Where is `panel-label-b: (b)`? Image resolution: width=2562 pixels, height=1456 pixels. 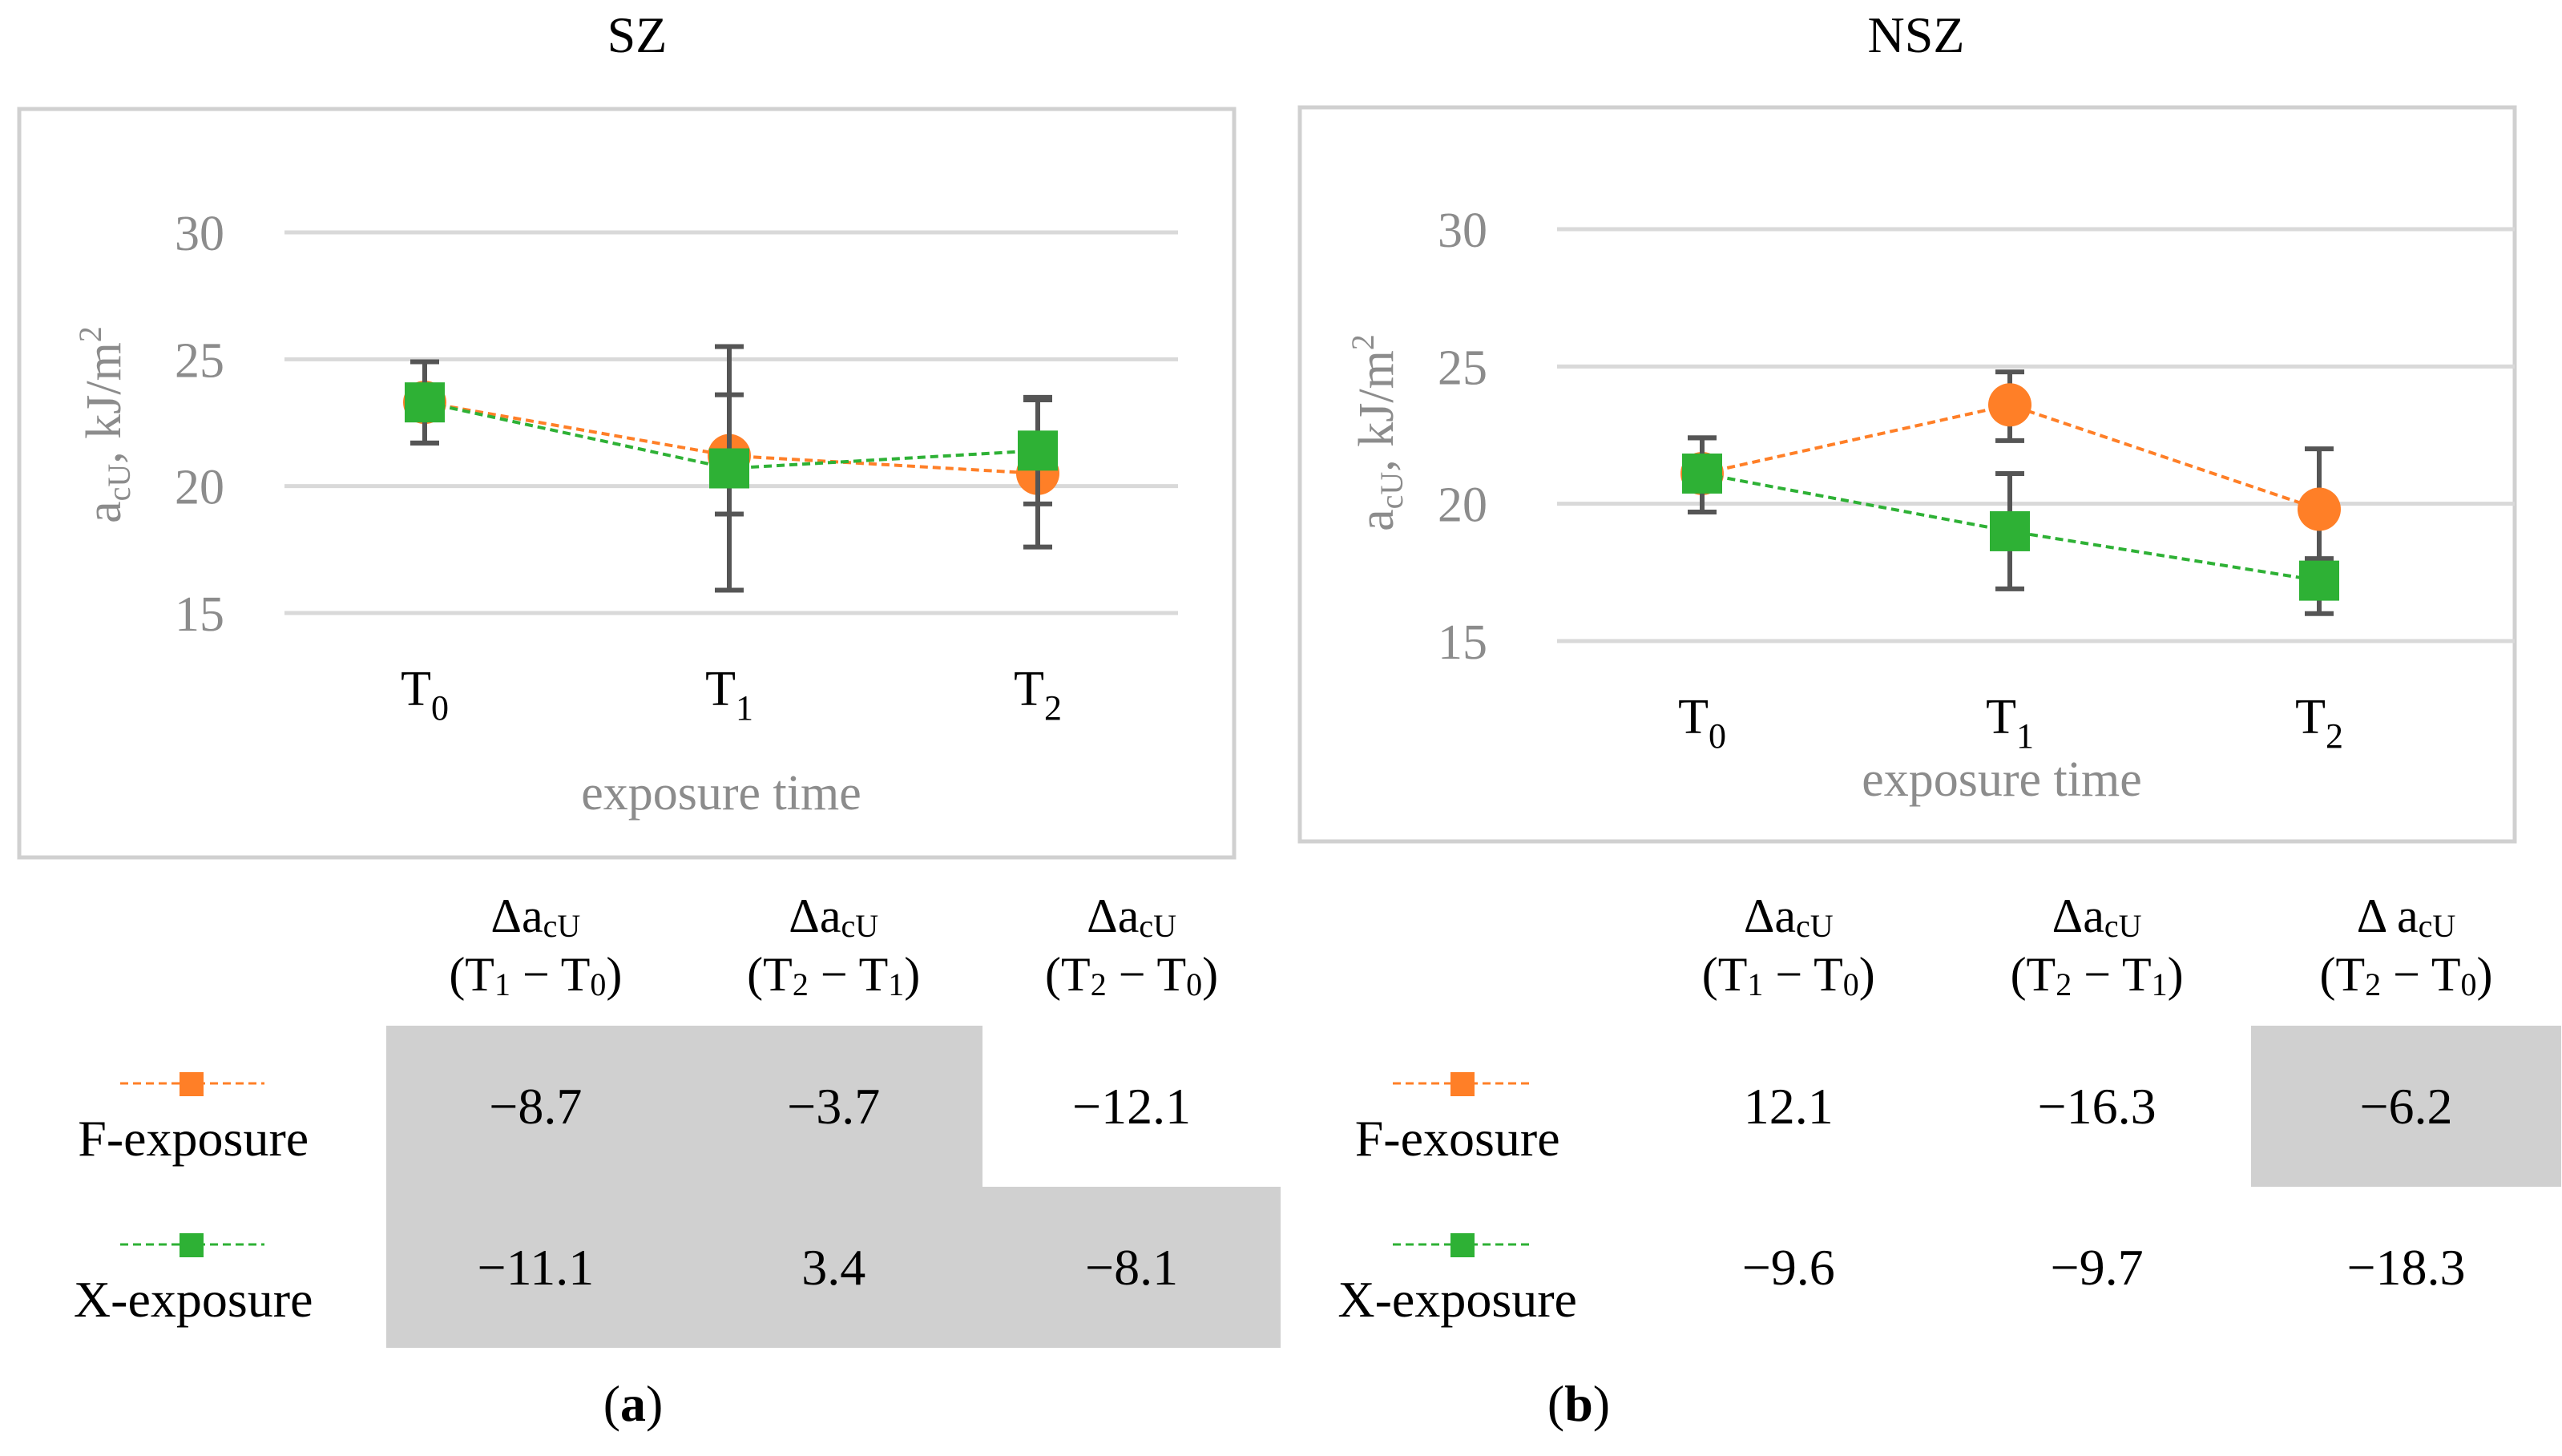 panel-label-b: (b) is located at coordinates (1579, 1403).